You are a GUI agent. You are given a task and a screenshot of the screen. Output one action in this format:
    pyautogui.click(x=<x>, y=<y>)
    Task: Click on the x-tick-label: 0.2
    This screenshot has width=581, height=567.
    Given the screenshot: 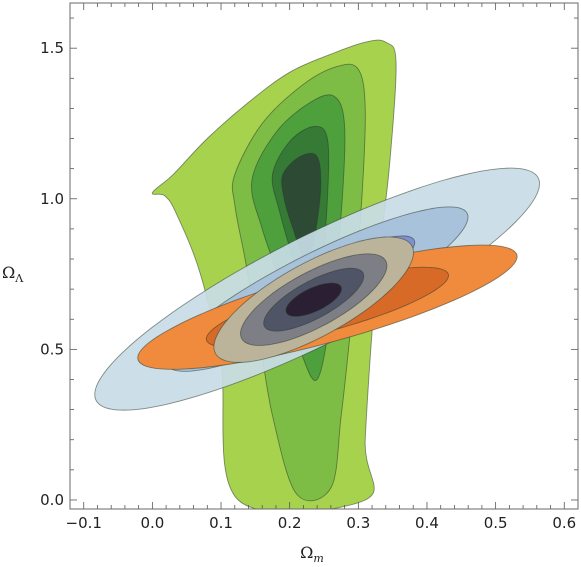 What is the action you would take?
    pyautogui.click(x=290, y=523)
    